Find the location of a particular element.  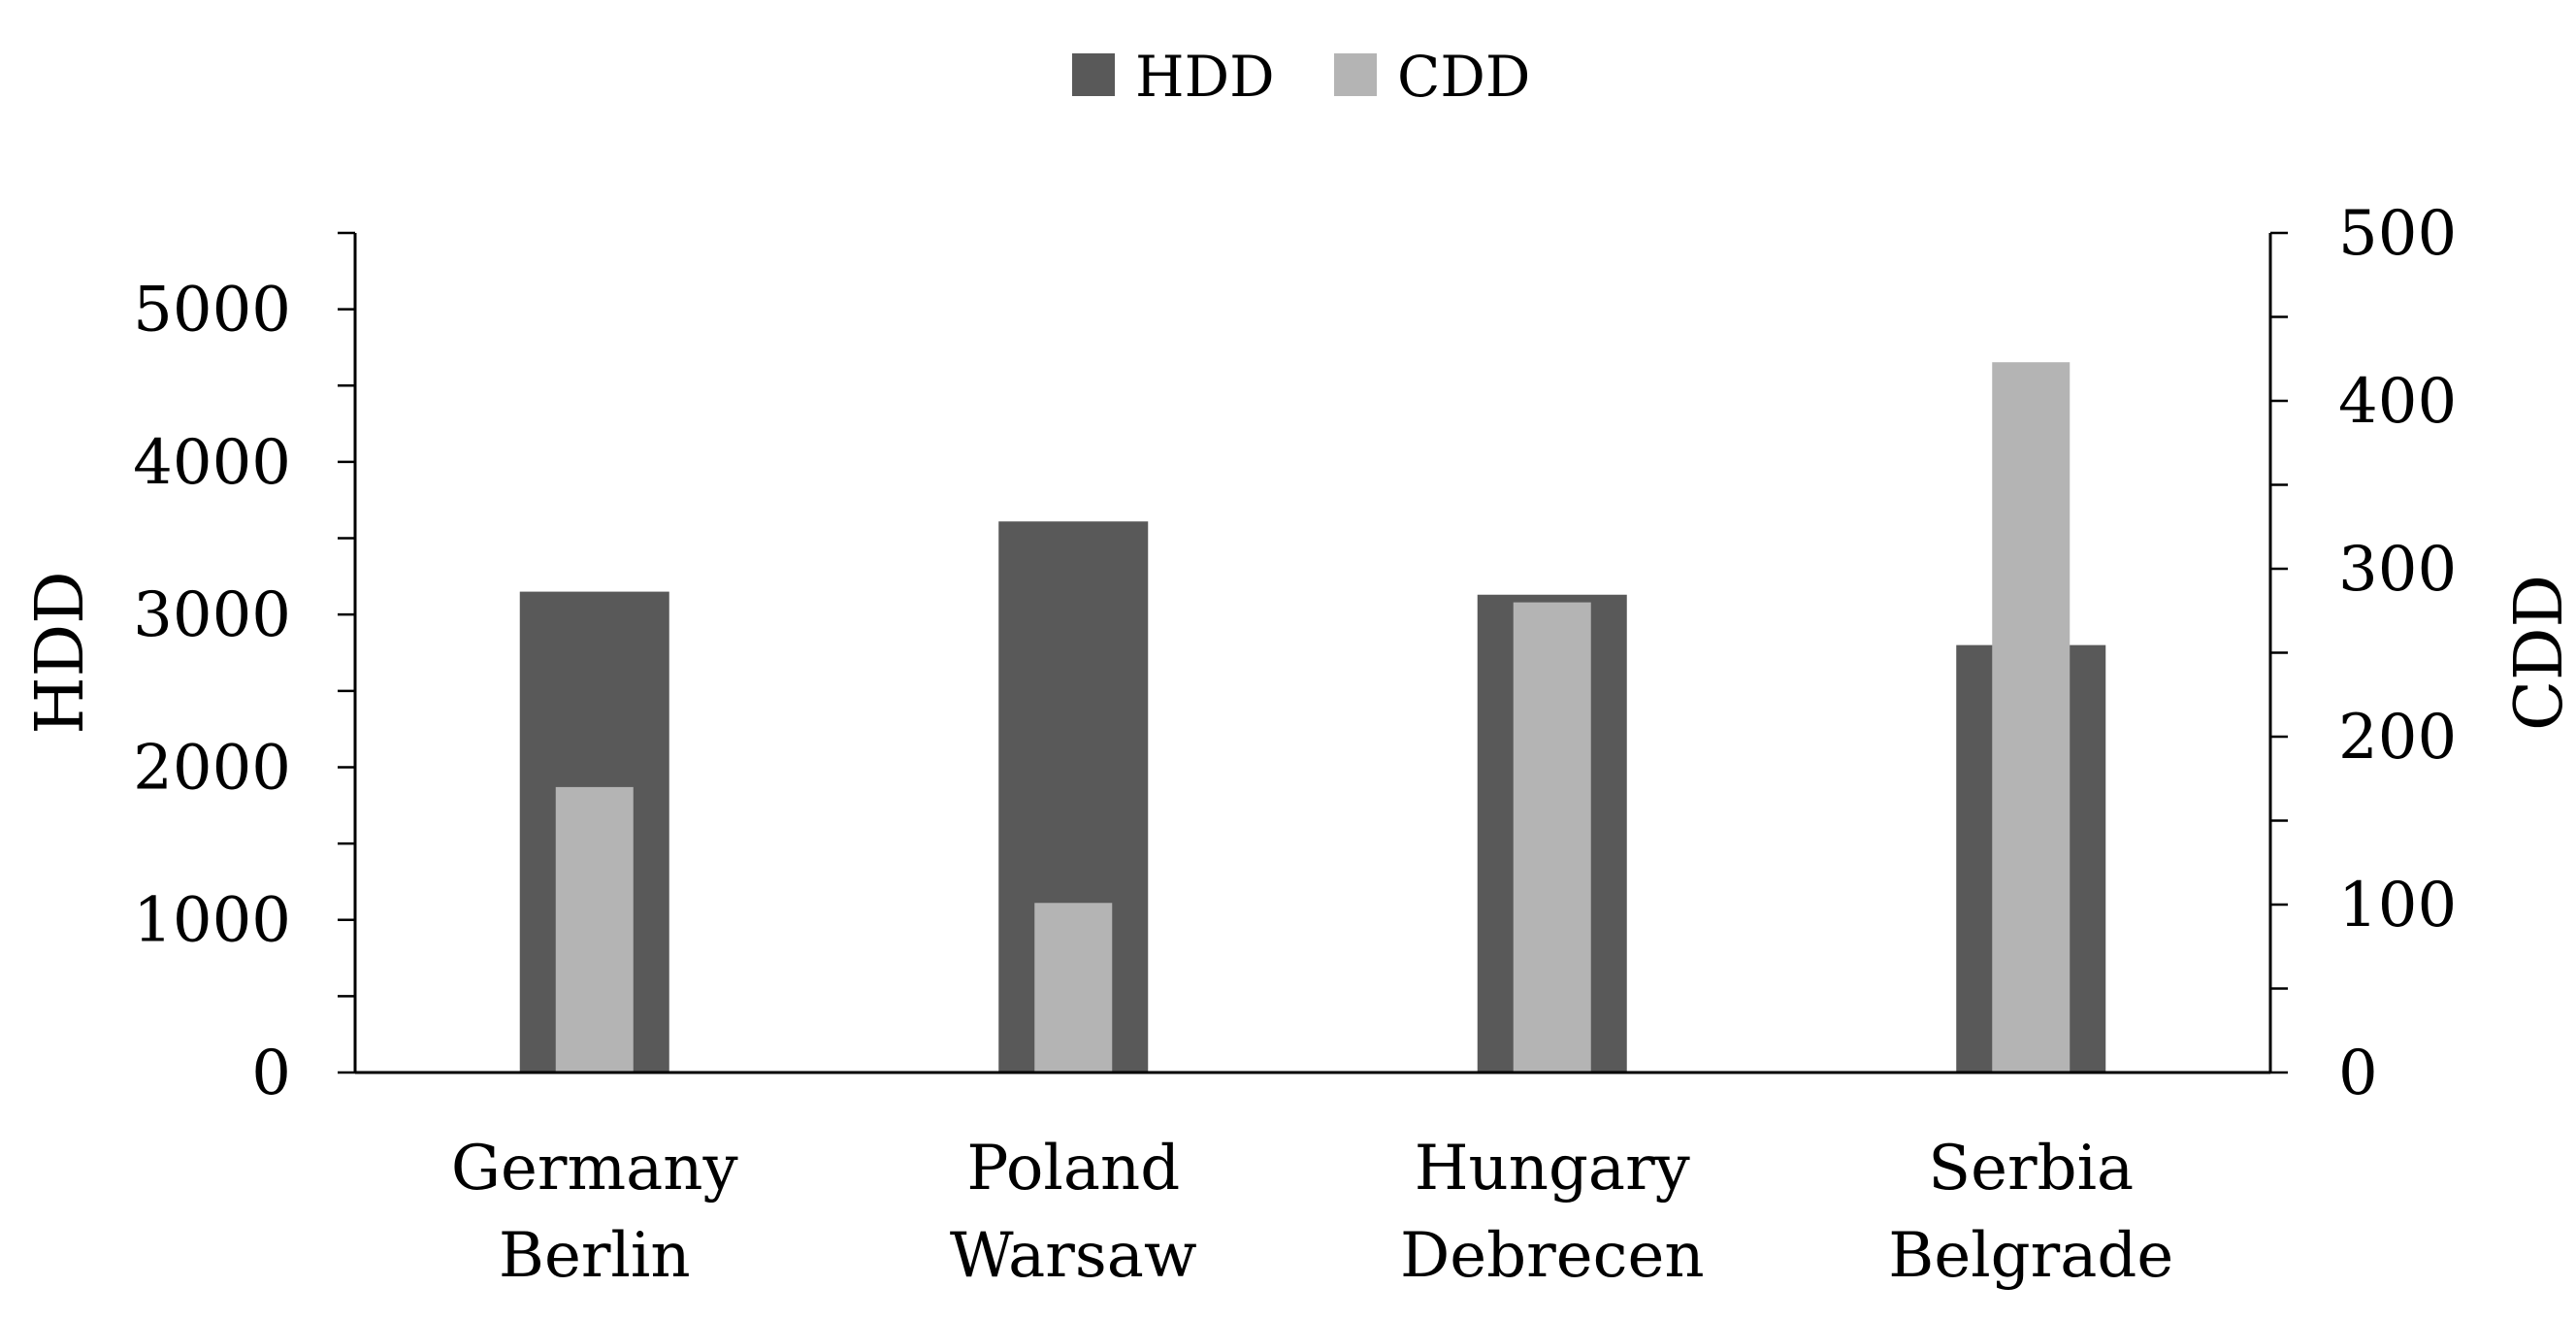

category-label-3-line-2: Debrecen is located at coordinates (1553, 1256).